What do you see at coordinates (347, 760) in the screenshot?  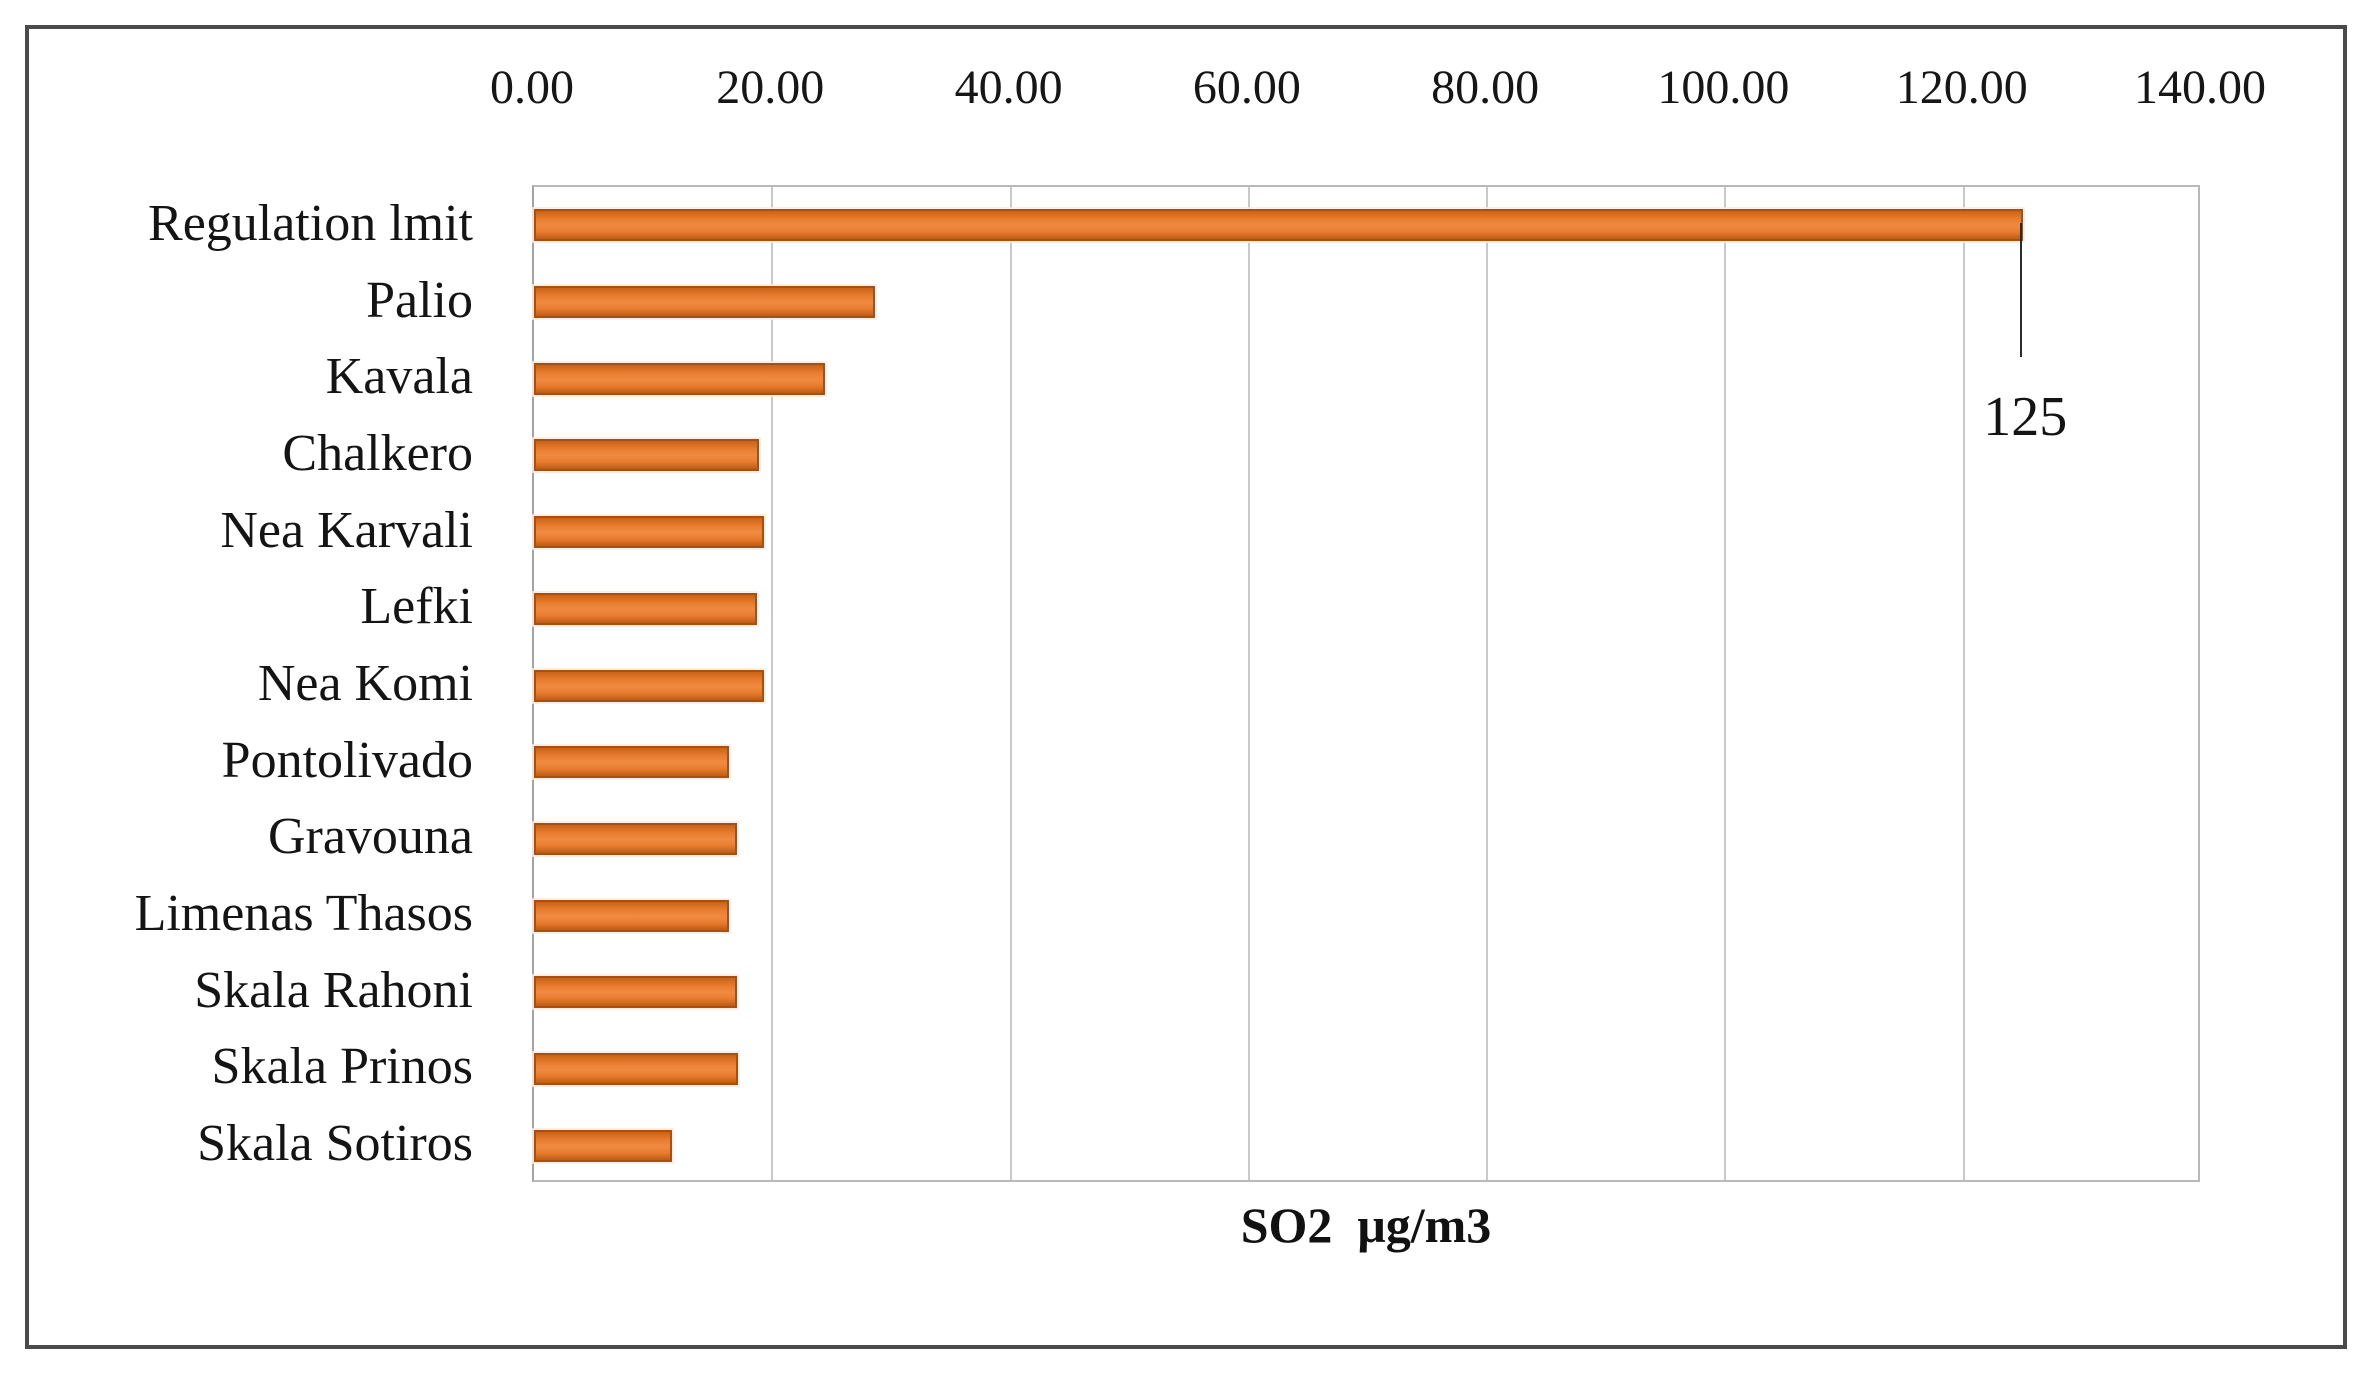 I see `category-label: Pontolivado` at bounding box center [347, 760].